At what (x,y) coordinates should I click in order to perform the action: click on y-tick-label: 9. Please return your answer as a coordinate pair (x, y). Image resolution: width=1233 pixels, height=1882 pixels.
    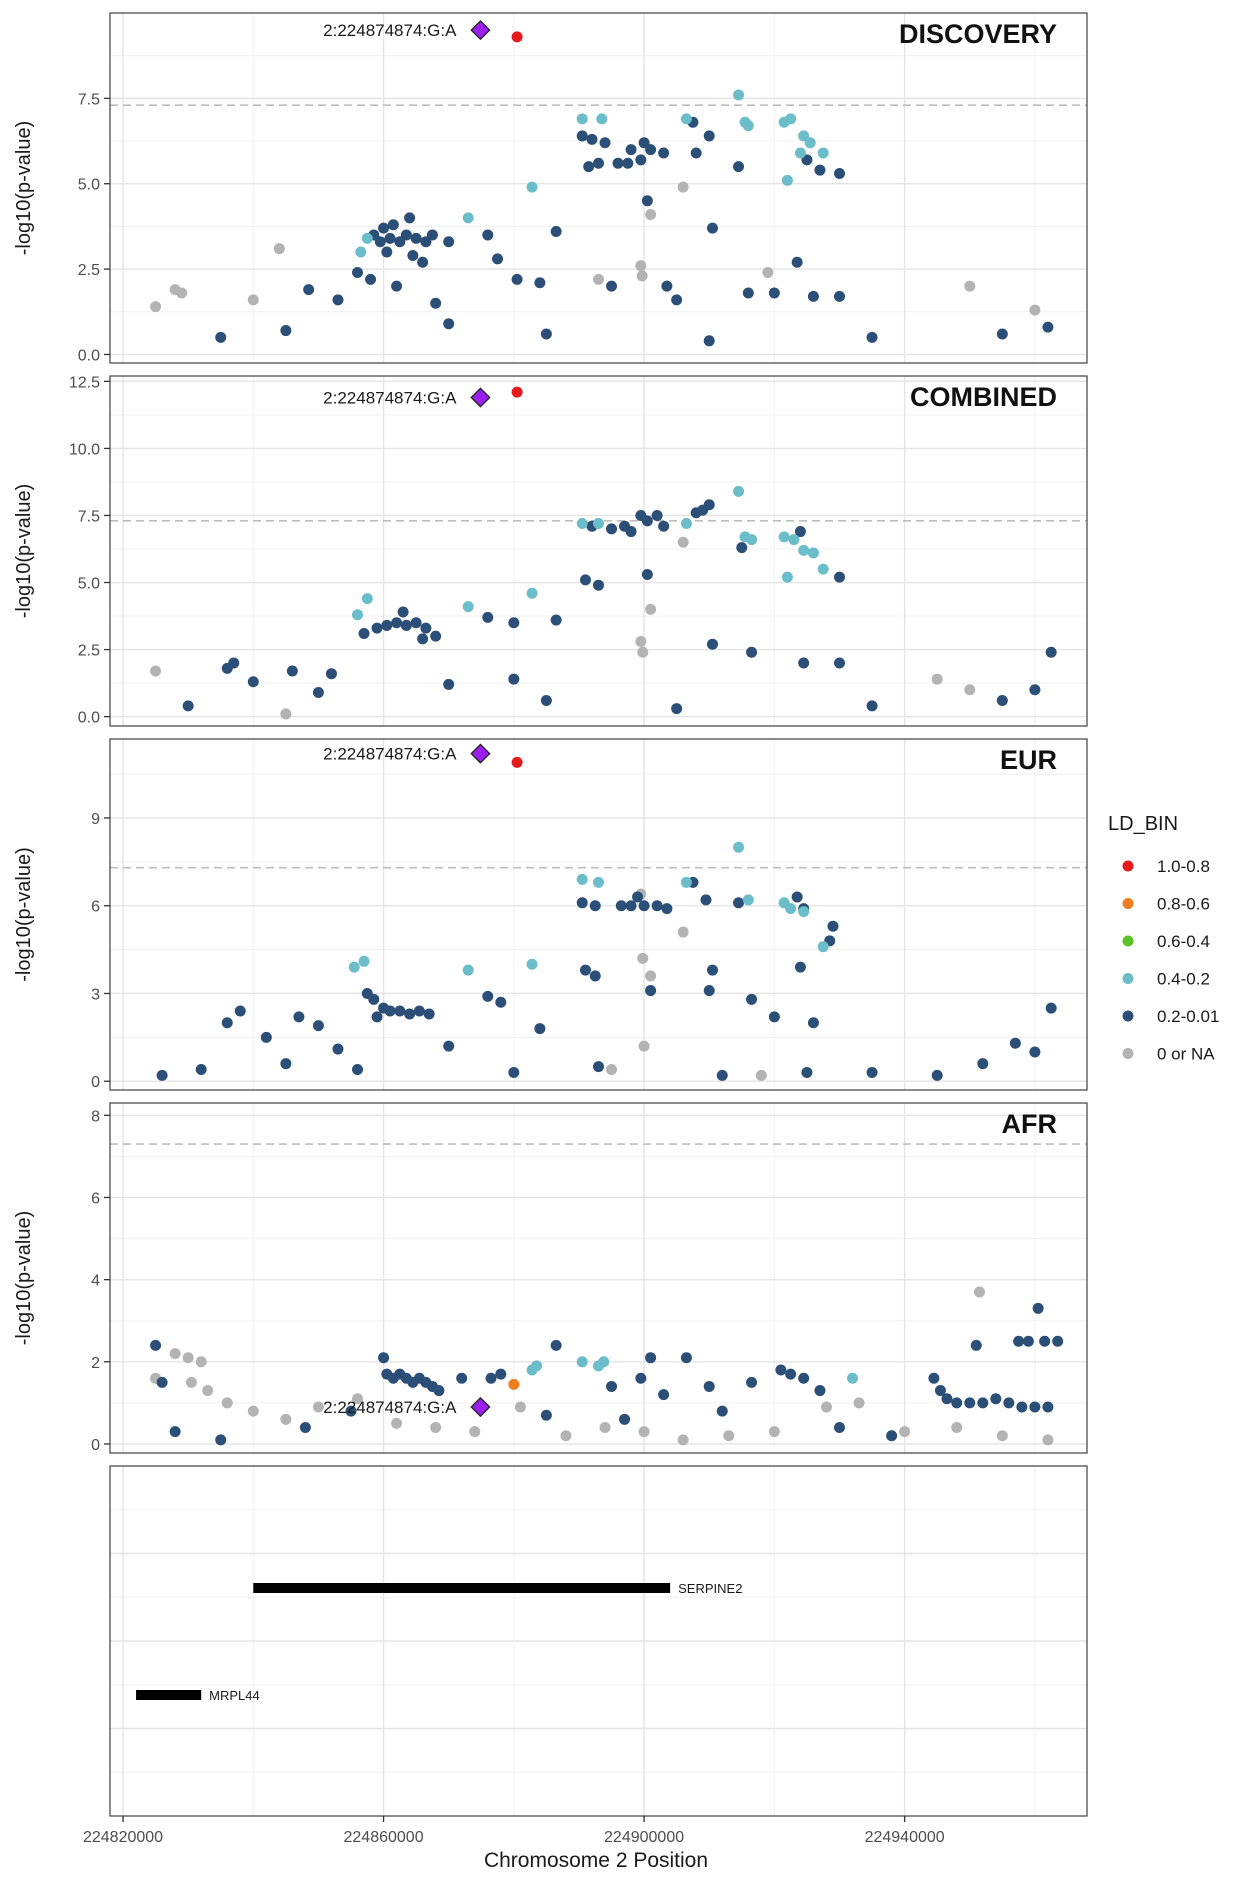
    Looking at the image, I should click on (95, 819).